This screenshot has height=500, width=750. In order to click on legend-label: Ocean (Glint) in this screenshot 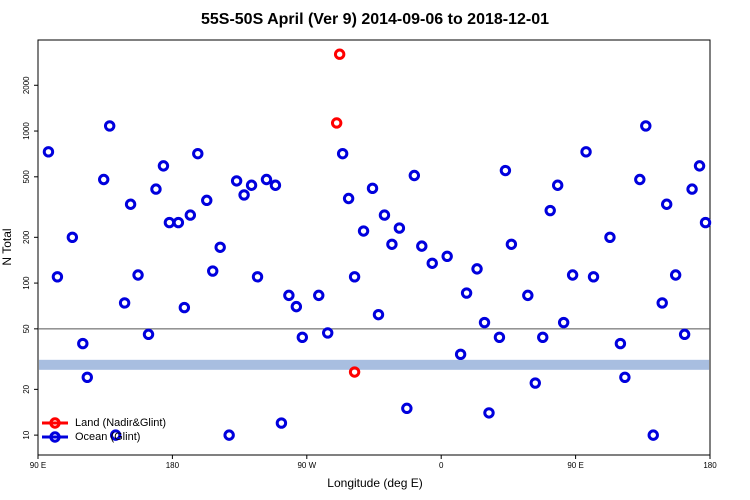, I will do `click(107, 437)`.